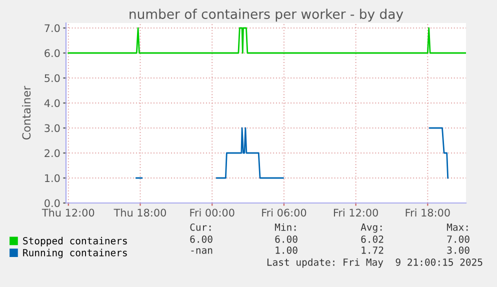 This screenshot has width=497, height=287. What do you see at coordinates (458, 239) in the screenshot?
I see `text: 7.00` at bounding box center [458, 239].